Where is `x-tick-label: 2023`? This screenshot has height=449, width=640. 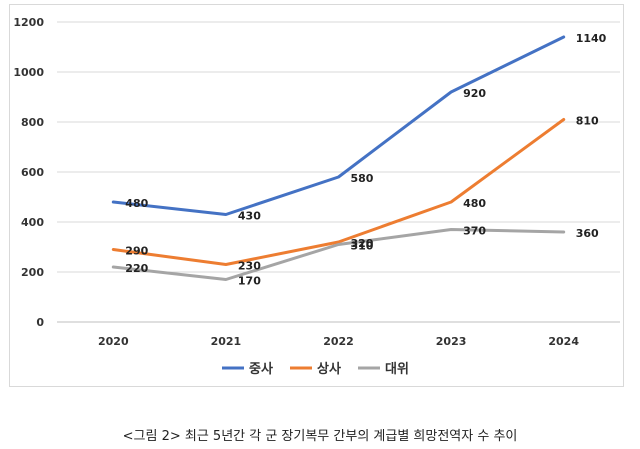
x-tick-label: 2023 is located at coordinates (451, 341).